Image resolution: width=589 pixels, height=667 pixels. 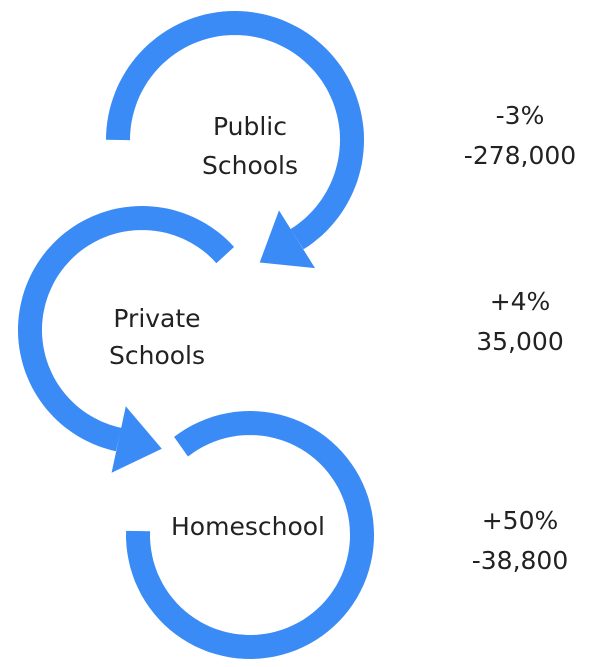 I want to click on node-stat: -278,000, so click(x=520, y=155).